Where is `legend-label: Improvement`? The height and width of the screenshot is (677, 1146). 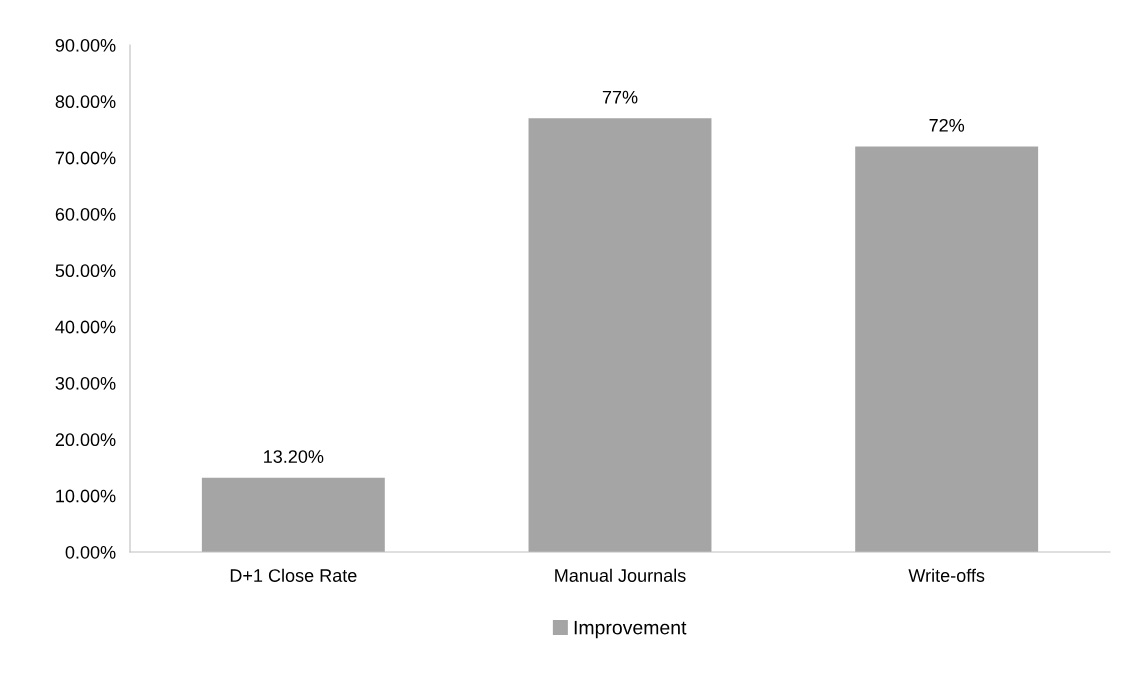 legend-label: Improvement is located at coordinates (630, 629).